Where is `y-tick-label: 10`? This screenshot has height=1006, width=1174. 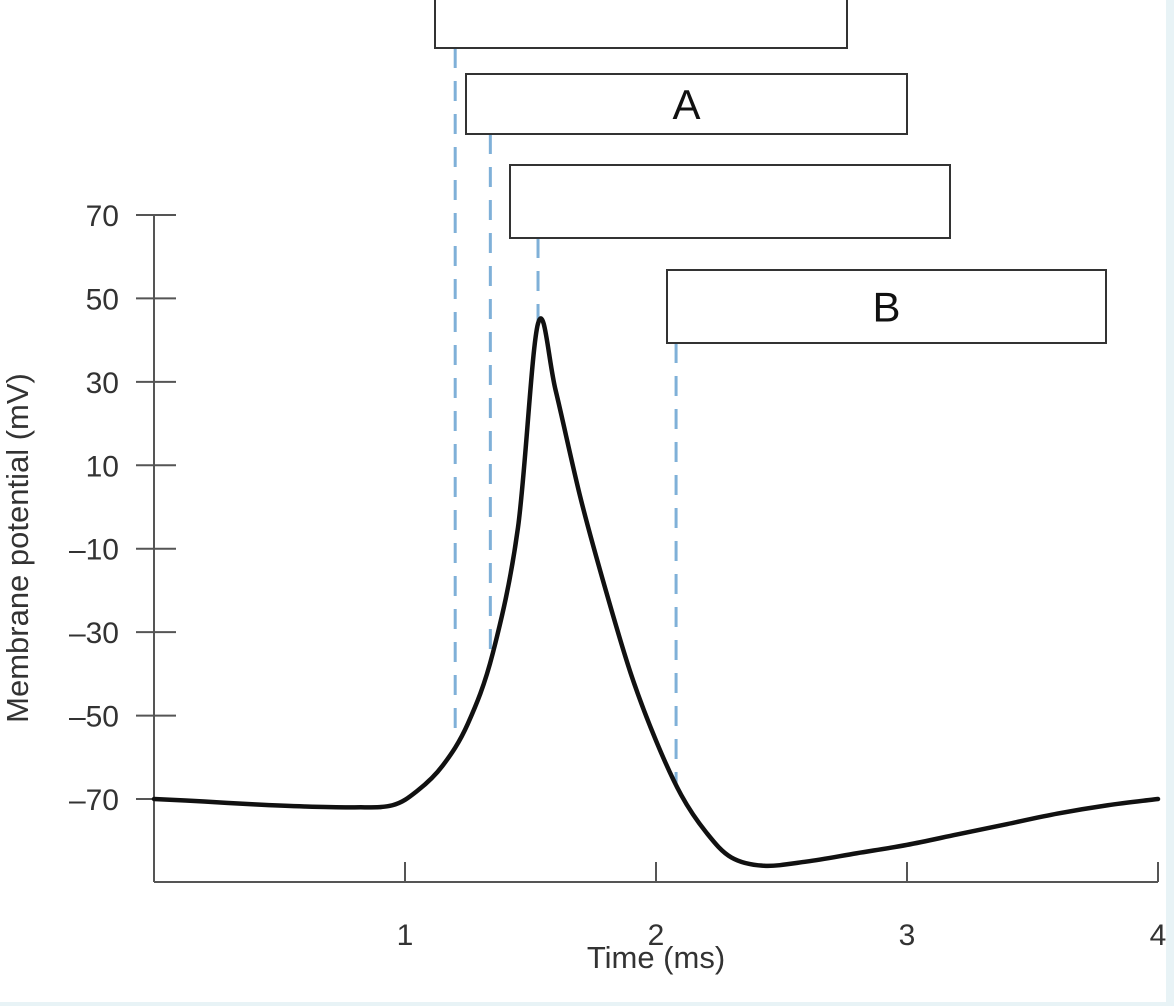
y-tick-label: 10 is located at coordinates (102, 466).